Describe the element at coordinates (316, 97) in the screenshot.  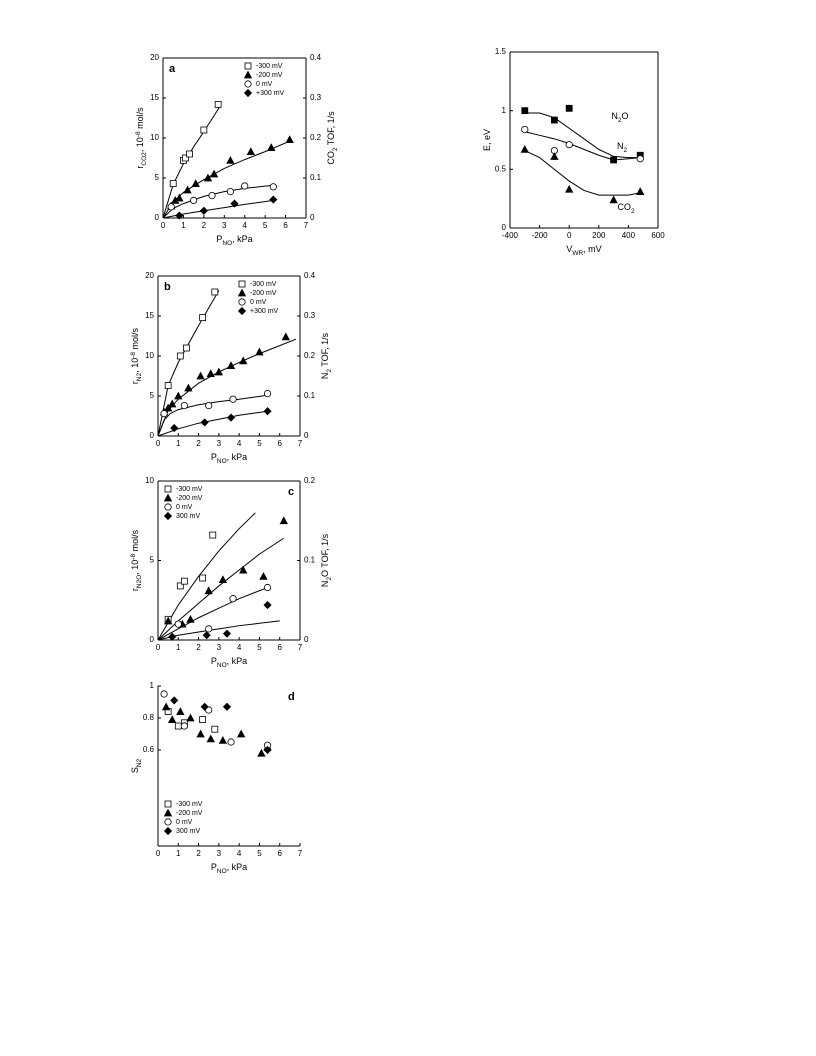
I see `y2-tick-label: 0.3` at that location.